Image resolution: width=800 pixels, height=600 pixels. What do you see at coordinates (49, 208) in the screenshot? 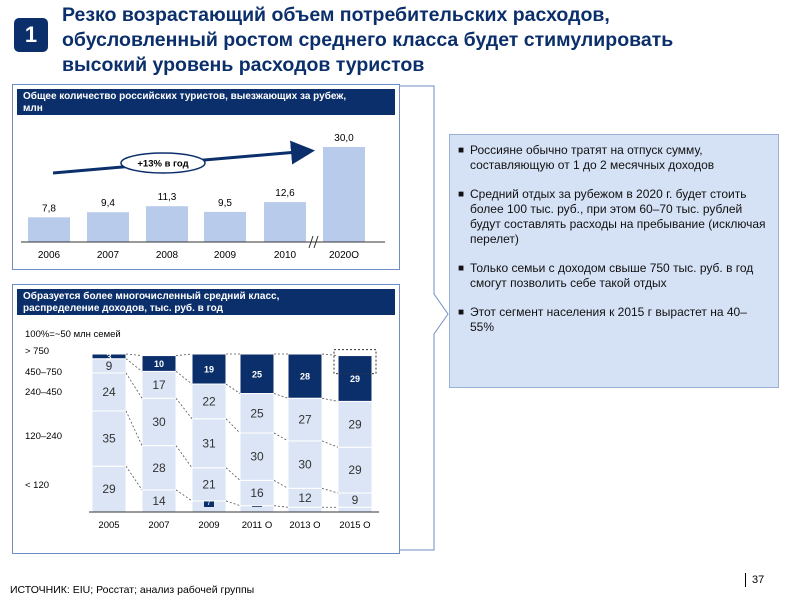
I see `bar-value-label: 7,8` at bounding box center [49, 208].